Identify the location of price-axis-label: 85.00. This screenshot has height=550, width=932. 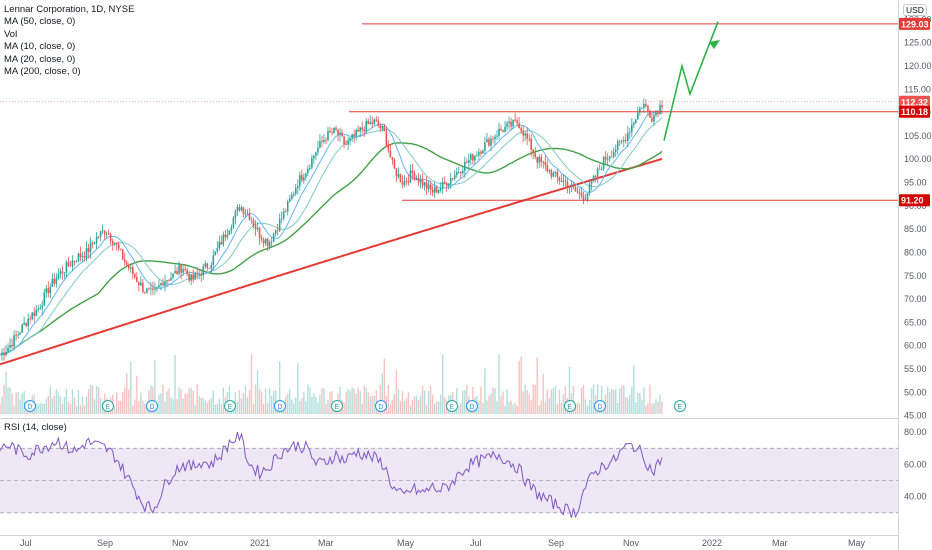
(915, 229).